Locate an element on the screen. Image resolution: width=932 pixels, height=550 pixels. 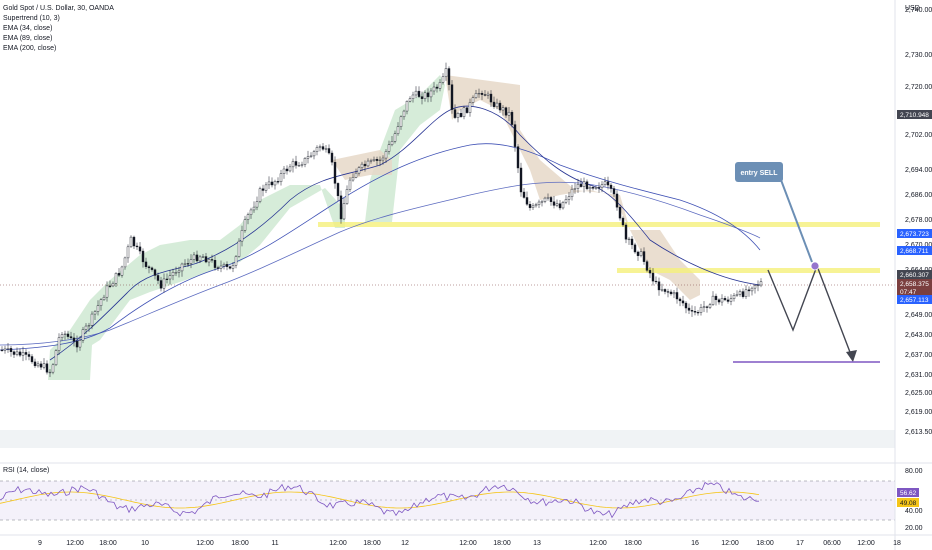
indicator-ema-34: EMA (34, close) is located at coordinates (28, 28).